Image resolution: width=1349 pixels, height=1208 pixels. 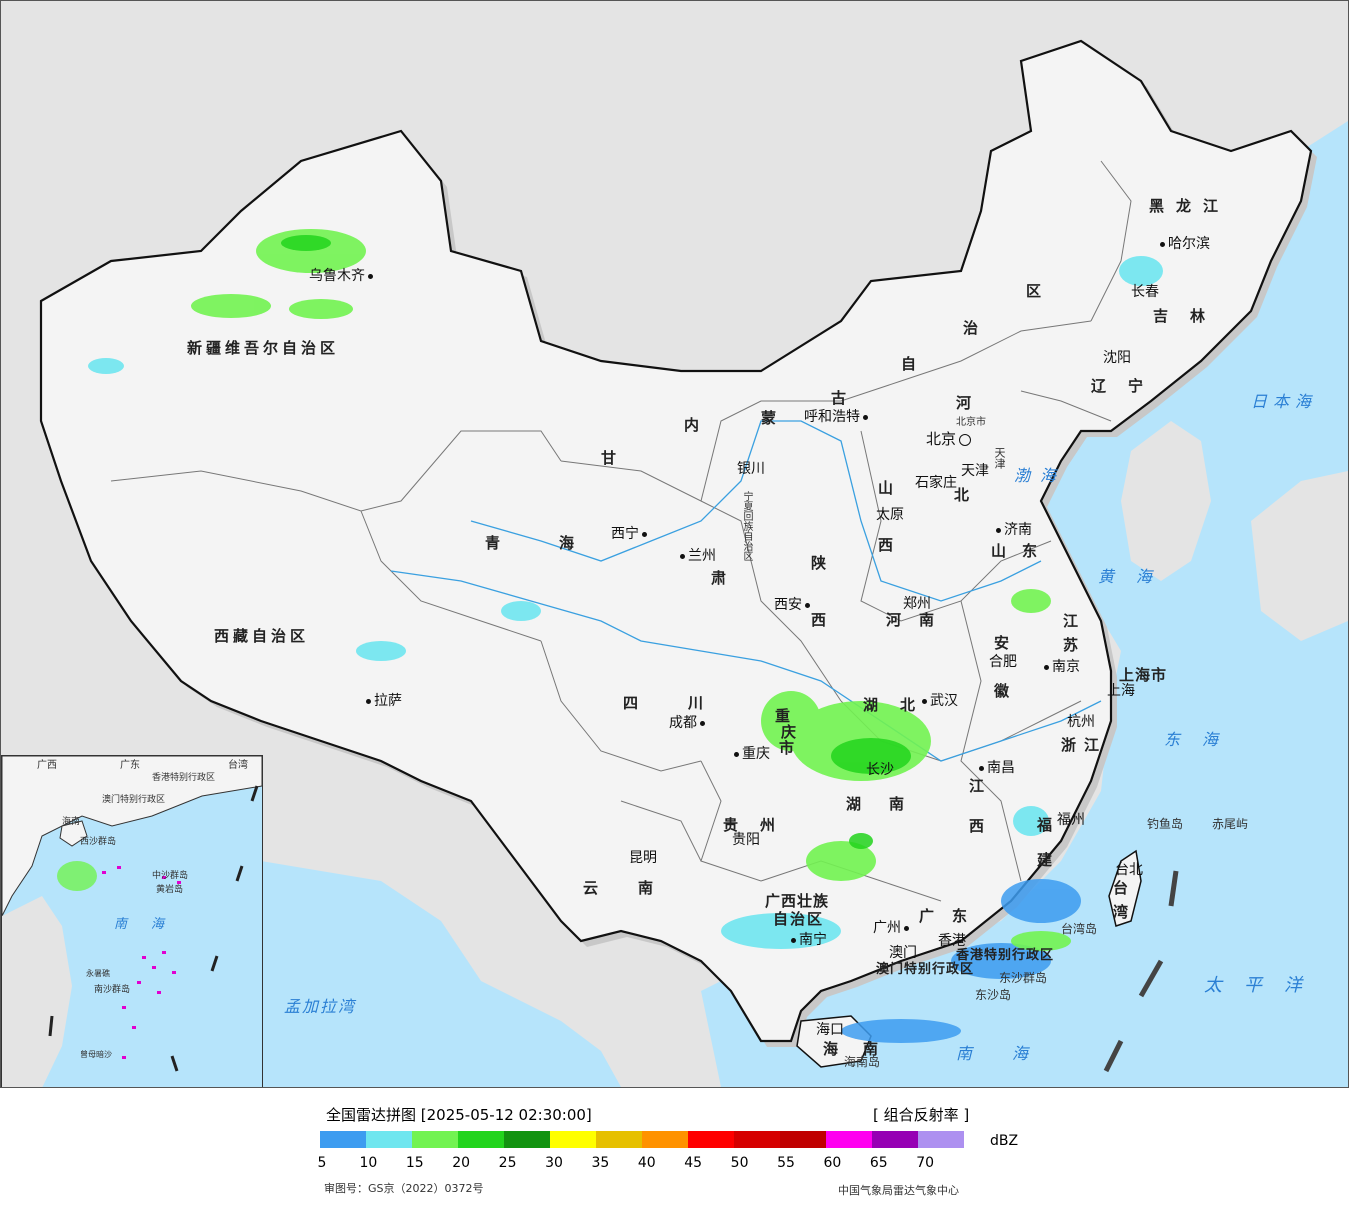 I want to click on city-name: 长沙, so click(x=880, y=770).